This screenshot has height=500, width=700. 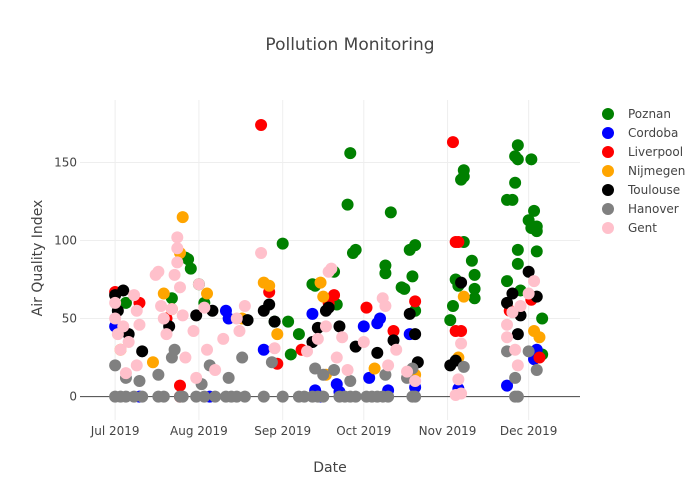 What do you see at coordinates (642, 152) in the screenshot?
I see `legend-item-liverpool: Liverpool` at bounding box center [642, 152].